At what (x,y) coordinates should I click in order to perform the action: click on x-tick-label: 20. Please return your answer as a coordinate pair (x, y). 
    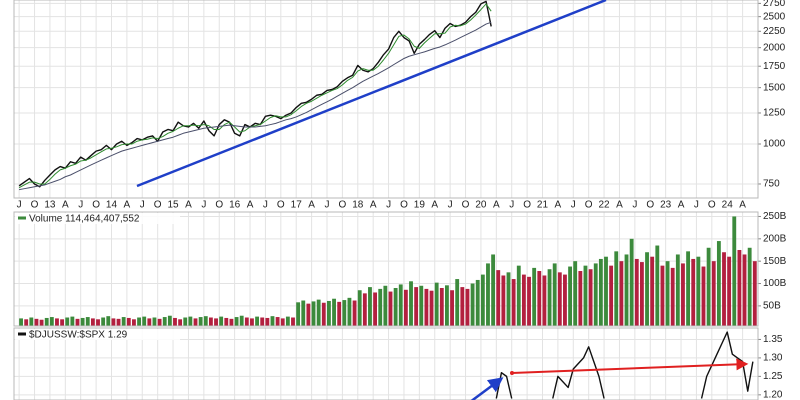
    Looking at the image, I should click on (481, 205).